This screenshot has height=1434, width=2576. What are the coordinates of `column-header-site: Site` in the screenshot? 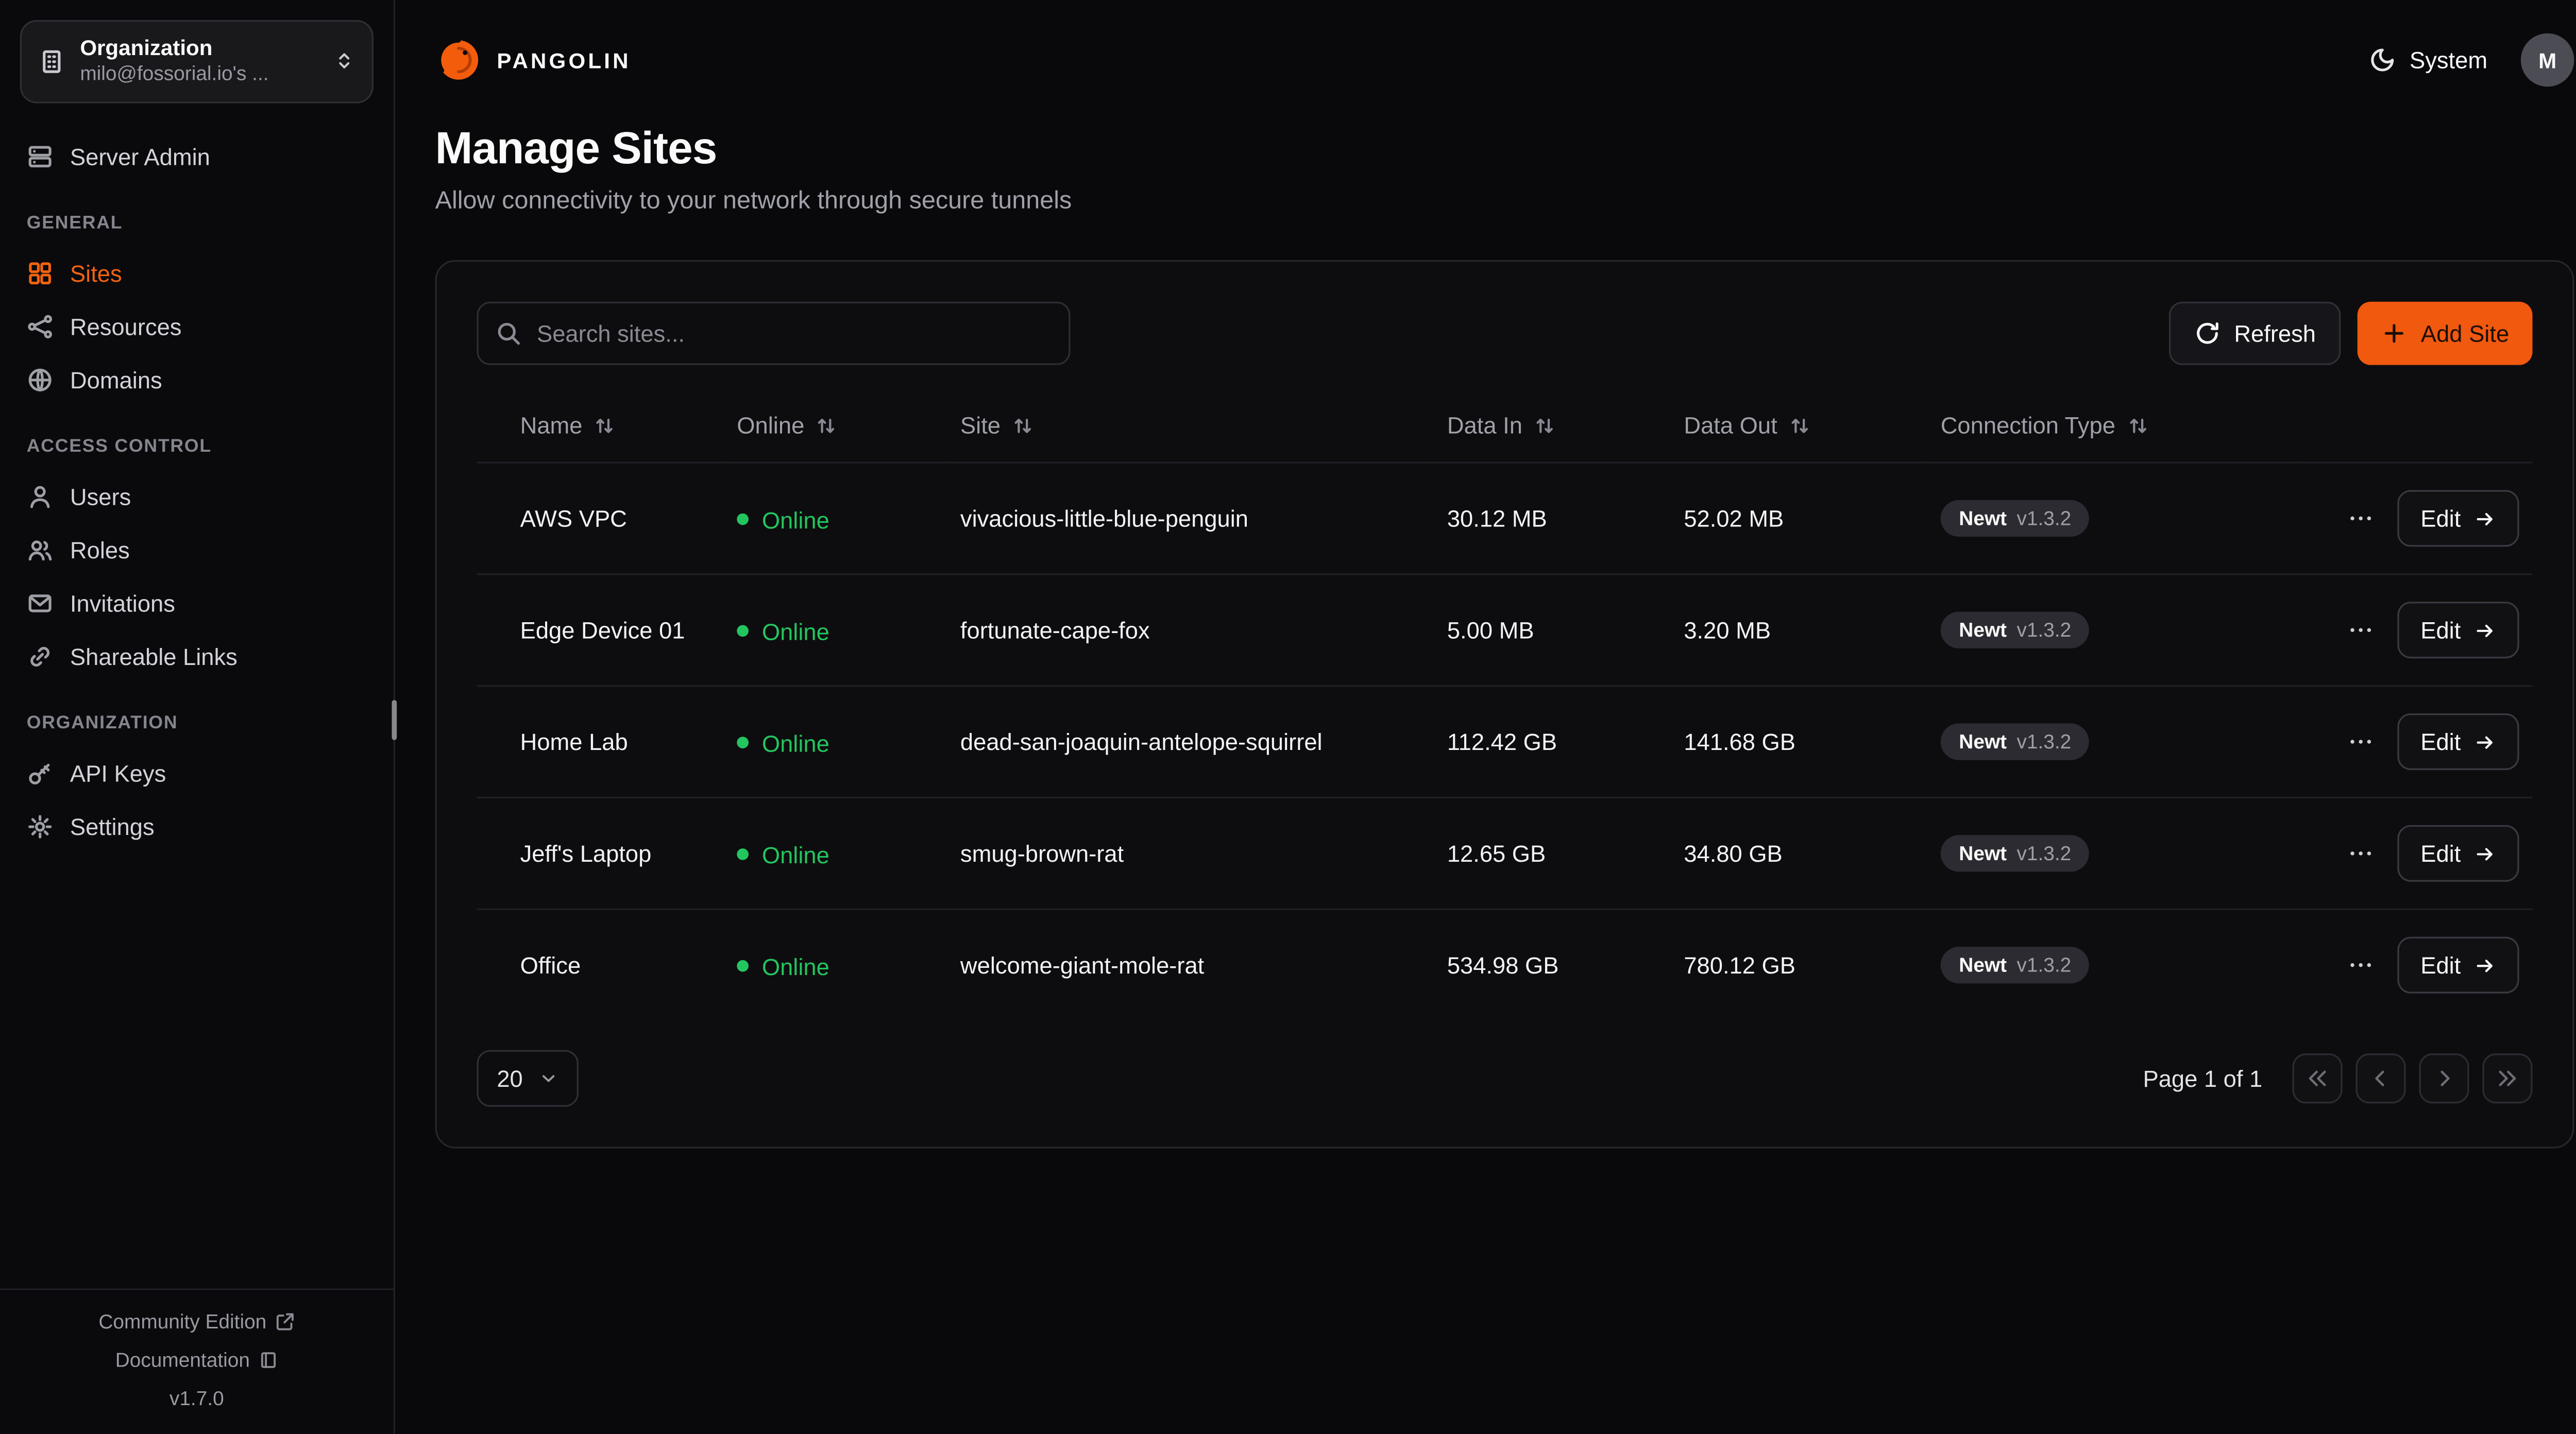 It's located at (1190, 425).